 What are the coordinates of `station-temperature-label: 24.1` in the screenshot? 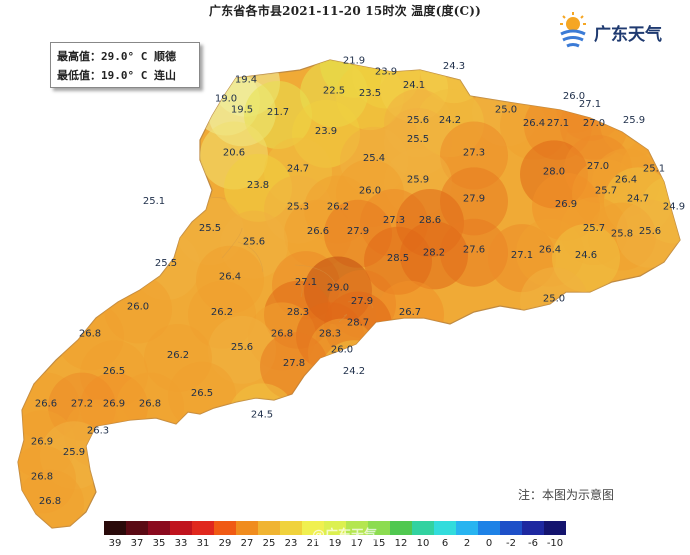 It's located at (414, 85).